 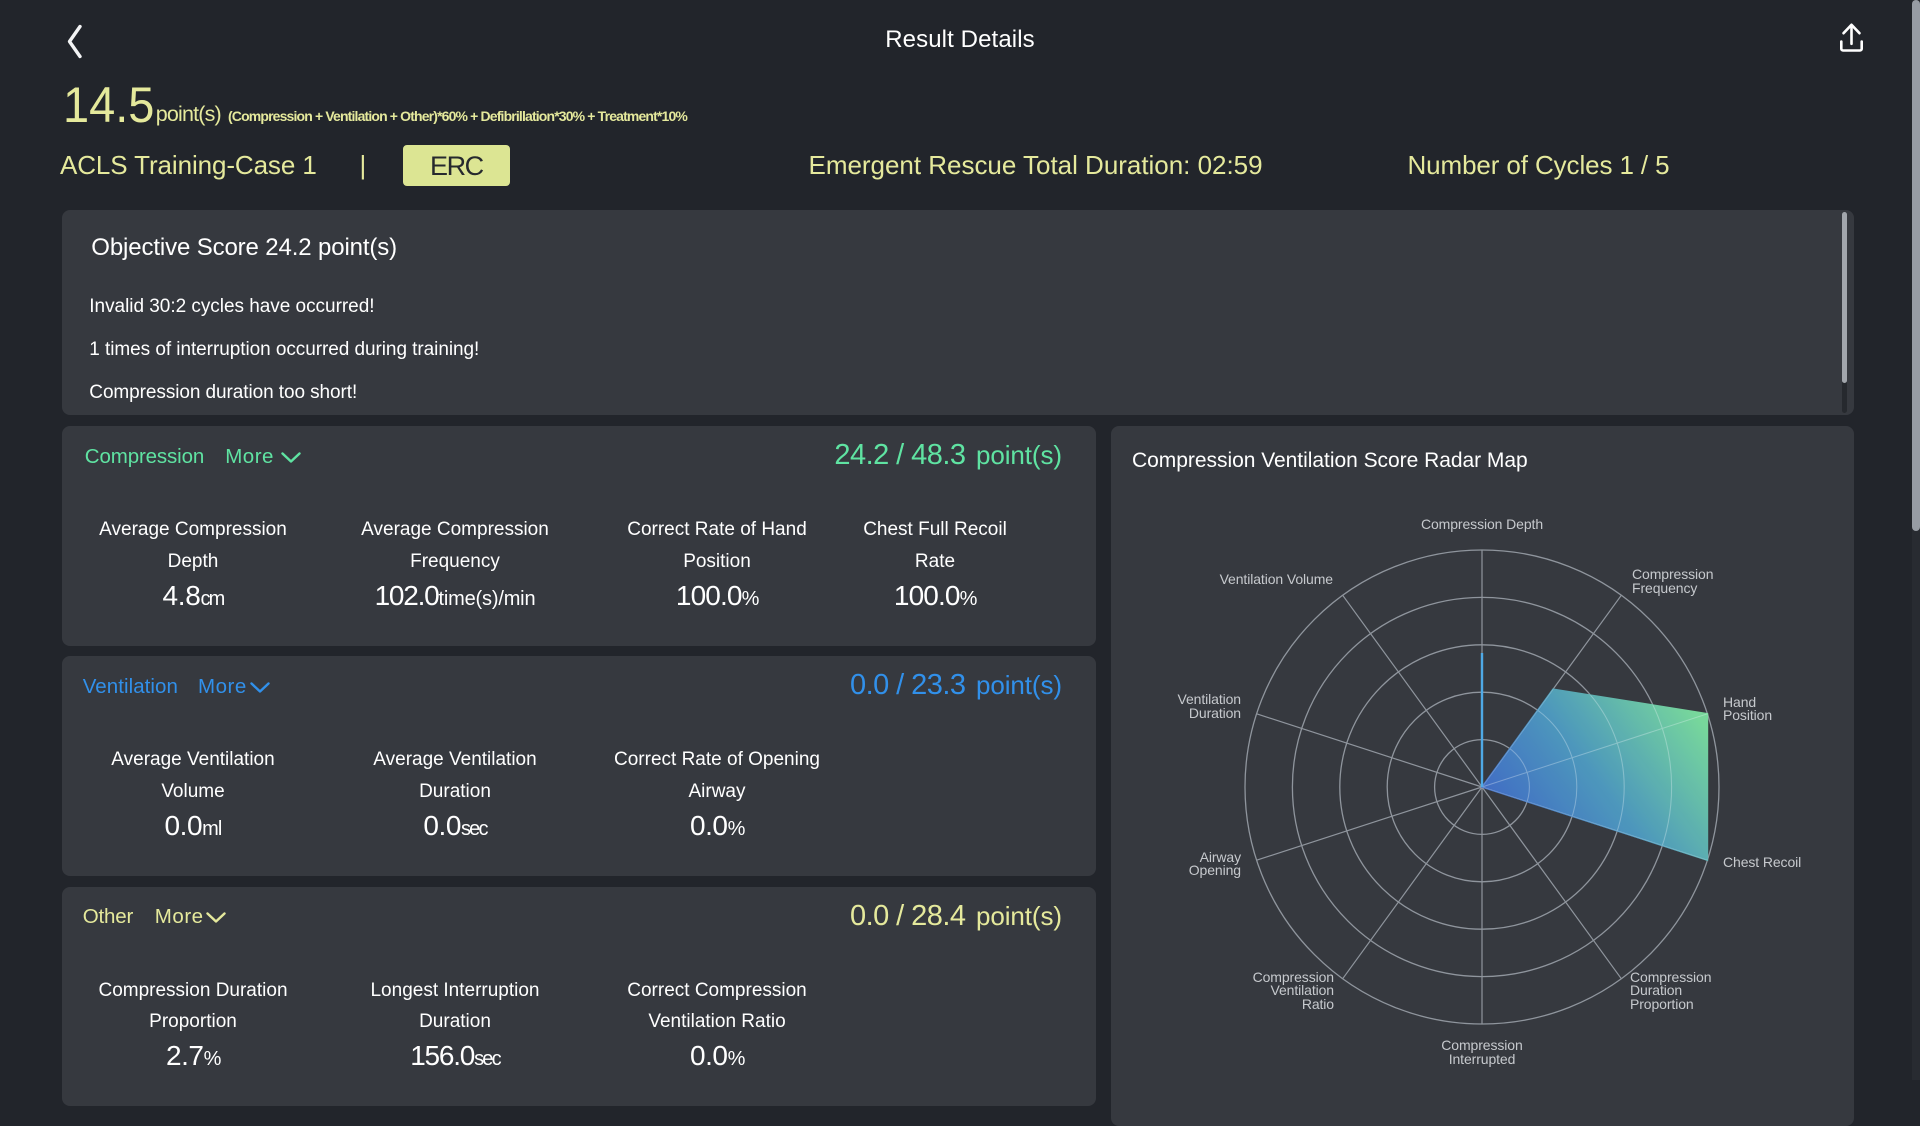 What do you see at coordinates (1762, 862) in the screenshot?
I see `svg-text: Chest Recoil` at bounding box center [1762, 862].